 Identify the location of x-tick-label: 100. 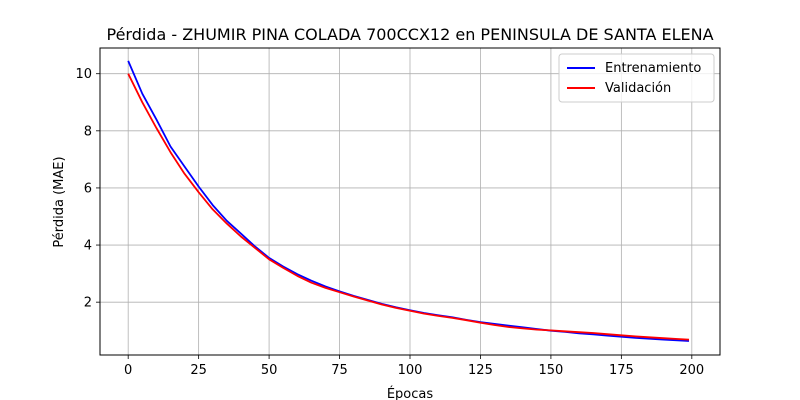
(410, 370).